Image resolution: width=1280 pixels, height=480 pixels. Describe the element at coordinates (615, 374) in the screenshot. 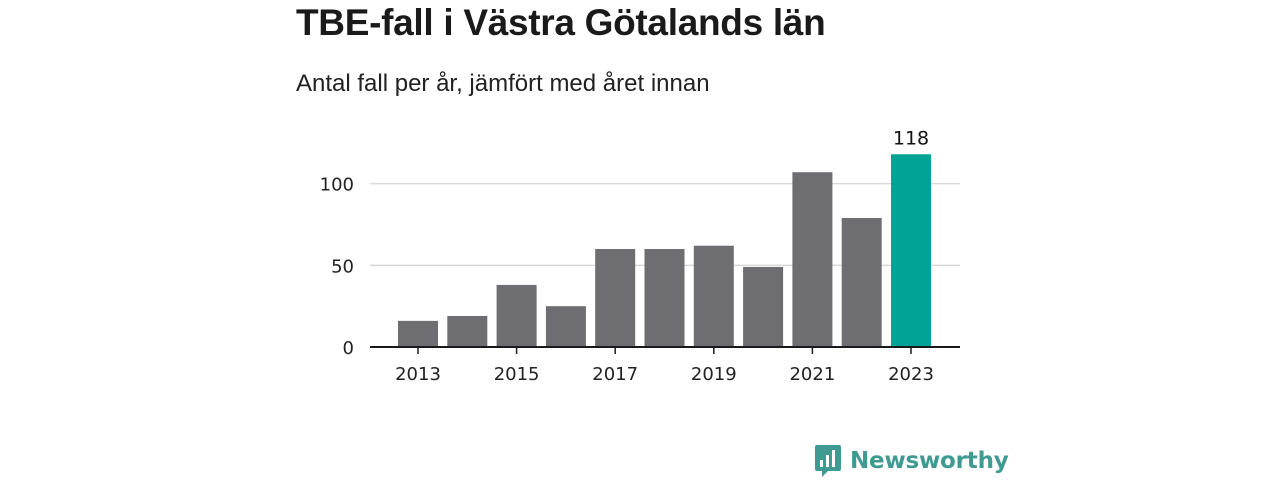

I see `x-tick-label: 2017` at that location.